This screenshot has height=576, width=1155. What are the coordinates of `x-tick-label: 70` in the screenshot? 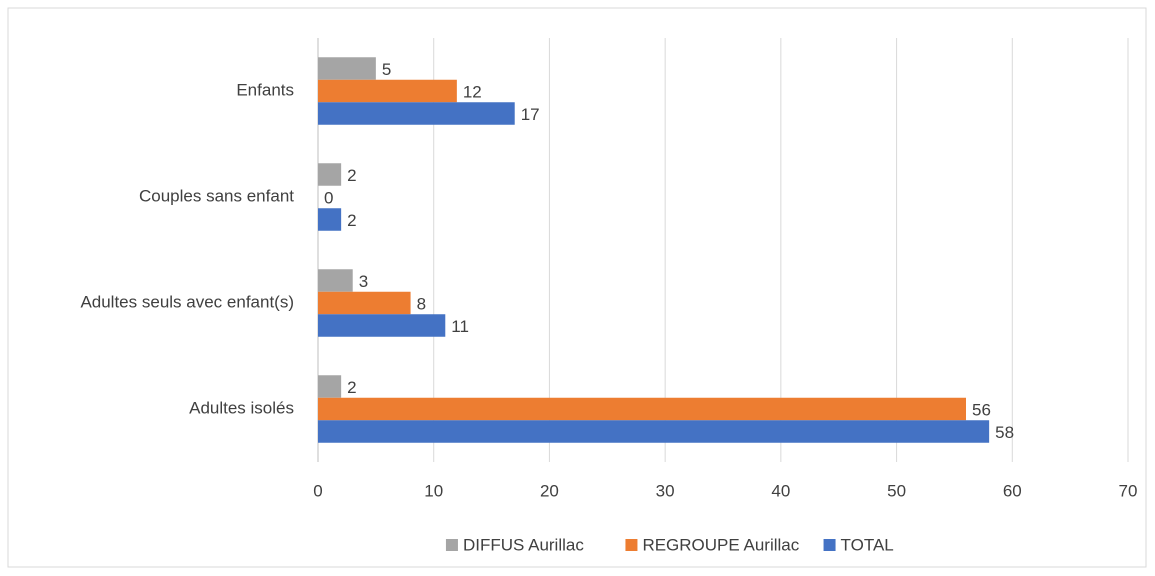 It's located at (1128, 490).